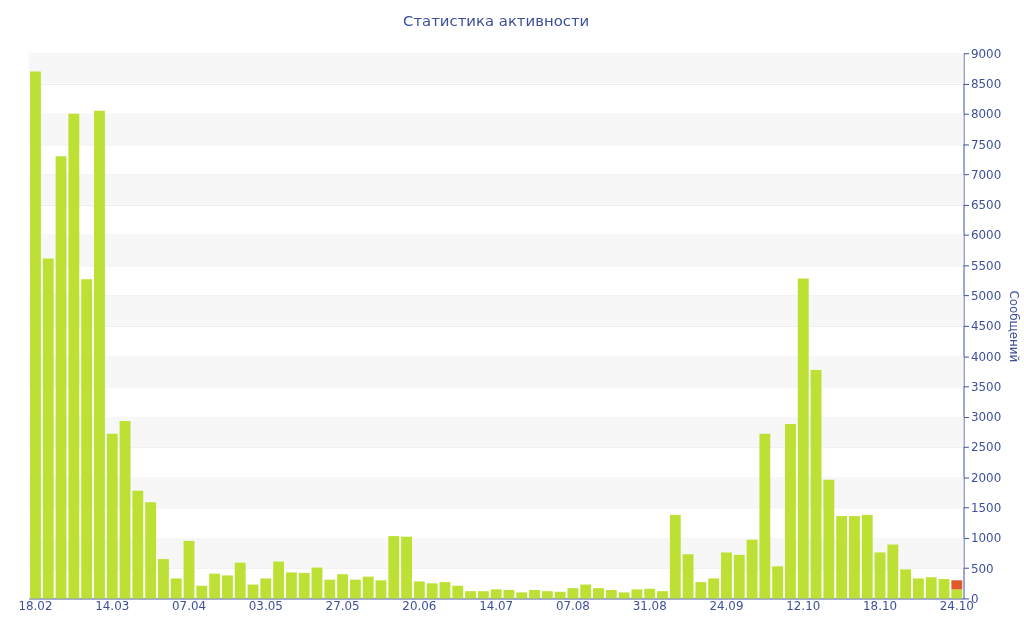 The image size is (1024, 640). I want to click on y-tick-label: 2000, so click(986, 477).